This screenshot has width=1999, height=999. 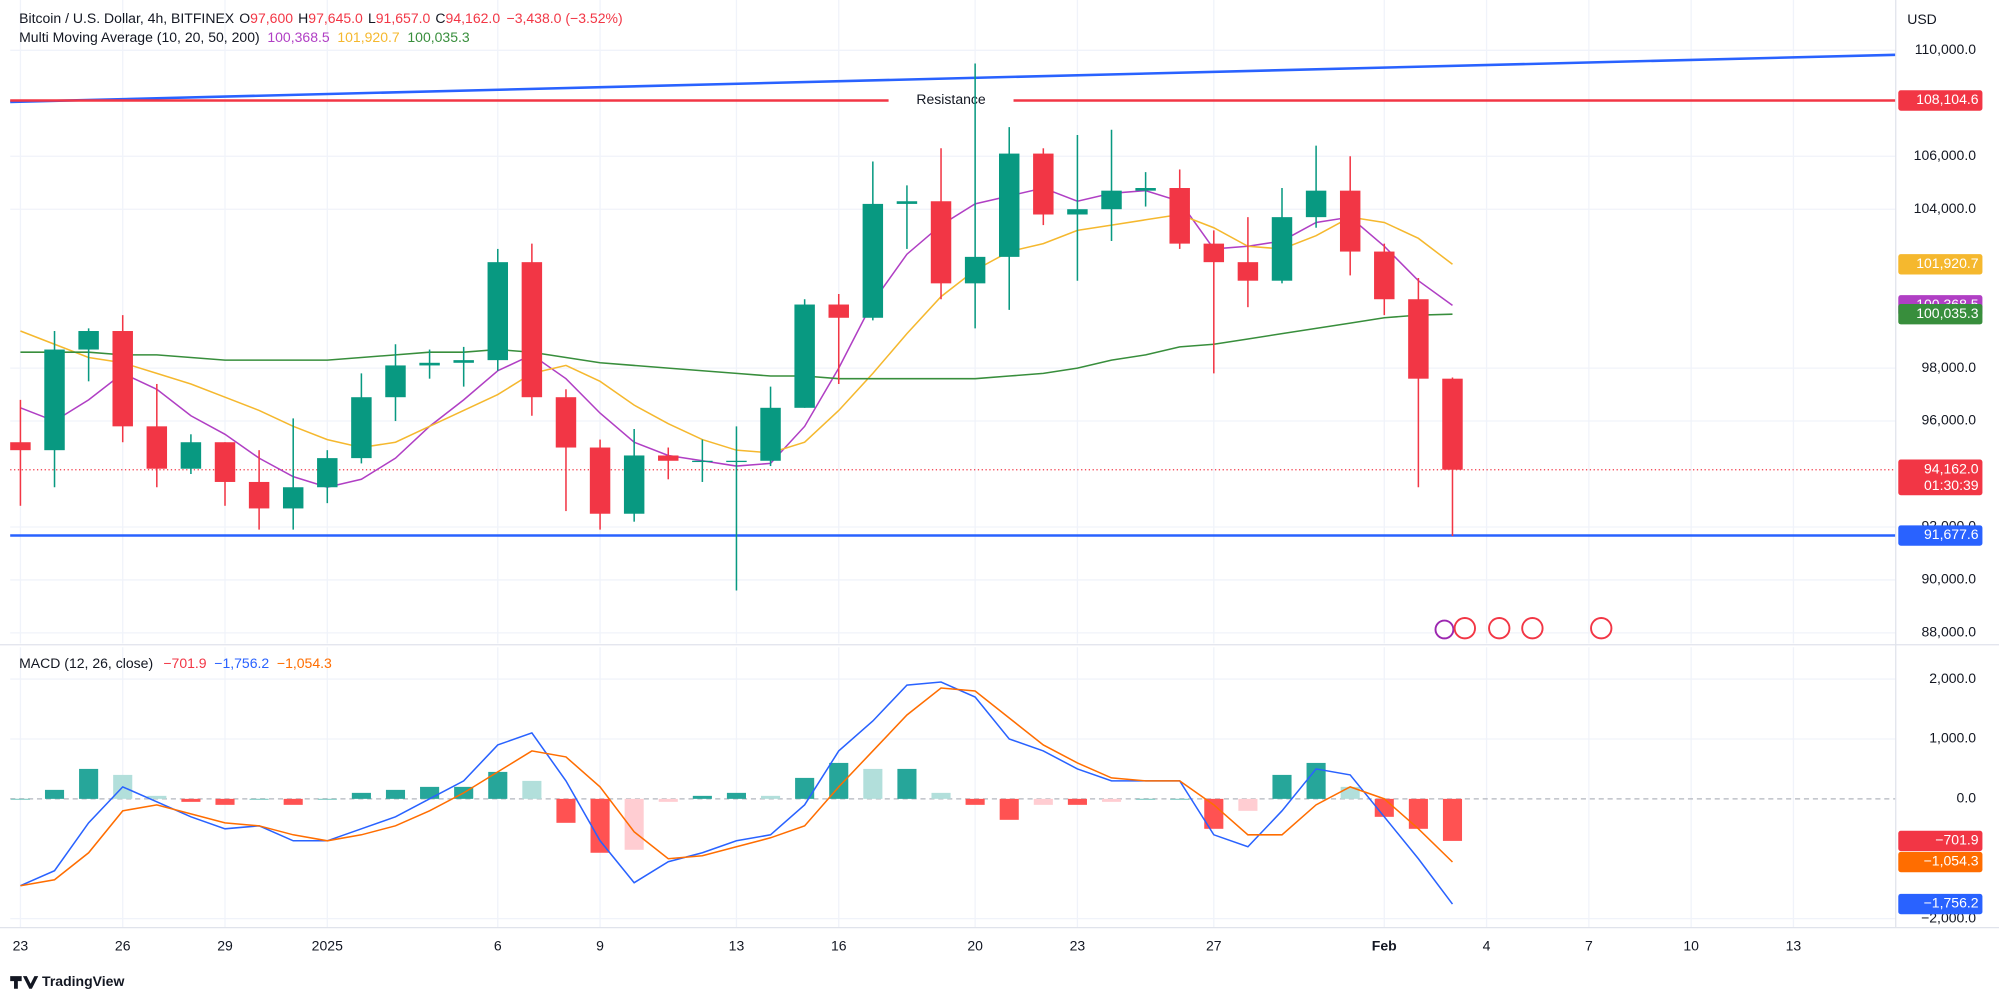 What do you see at coordinates (303, 18) in the screenshot?
I see `ohlc-key: H` at bounding box center [303, 18].